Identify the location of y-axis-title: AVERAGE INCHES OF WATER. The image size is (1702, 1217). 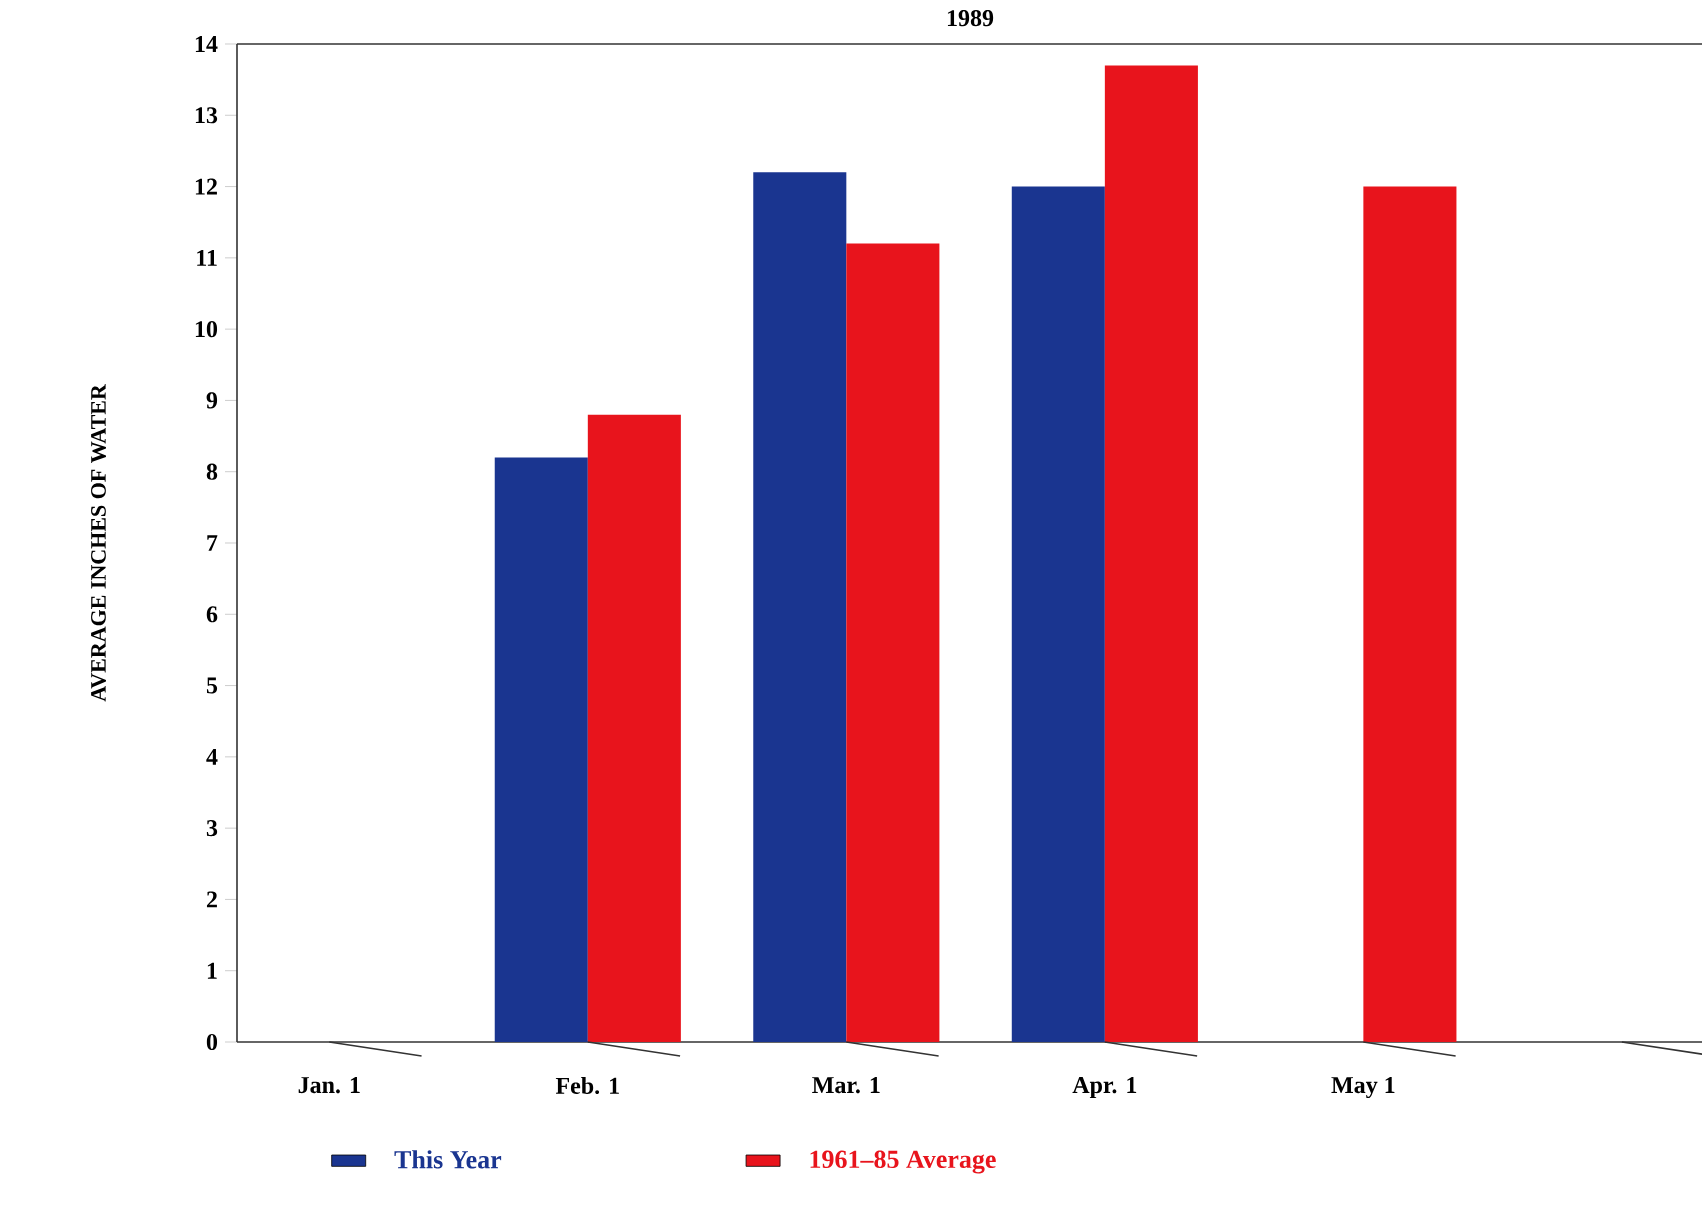
(98, 542).